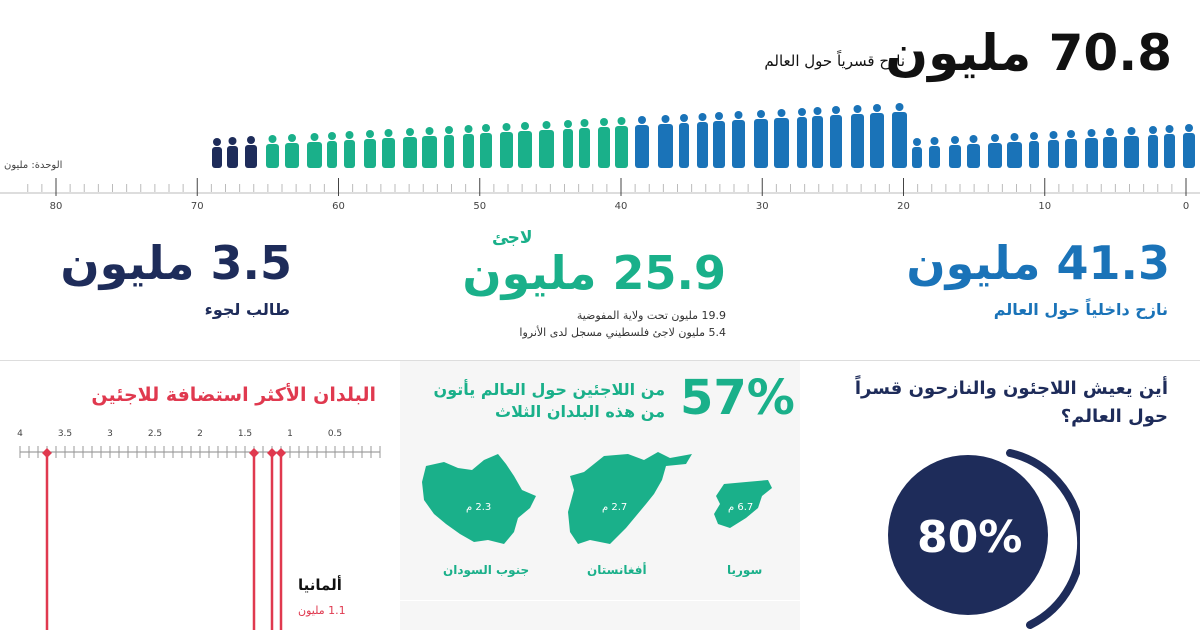 The height and width of the screenshot is (630, 1200). Describe the element at coordinates (745, 570) in the screenshot. I see `syria-label: سوريا` at that location.